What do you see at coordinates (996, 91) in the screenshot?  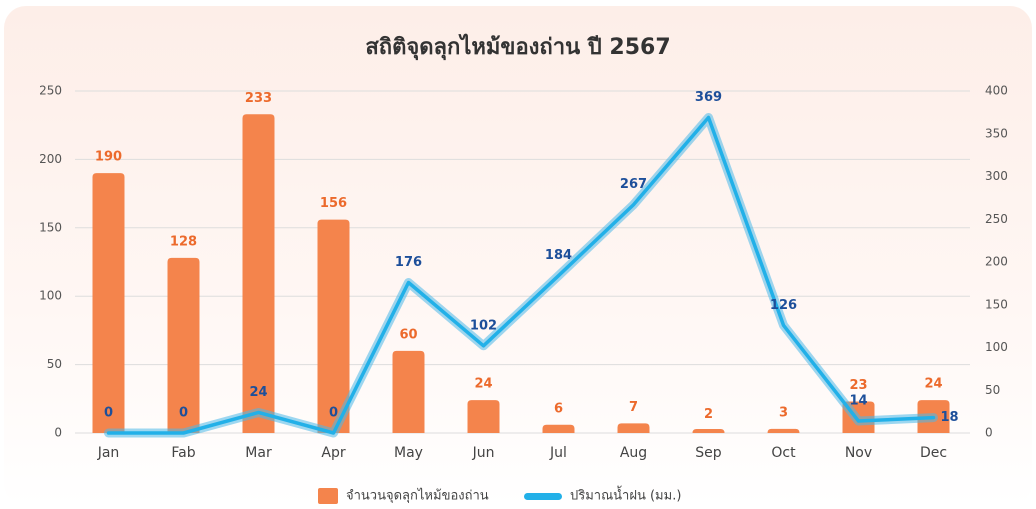 I see `y2-tick-label: 400` at bounding box center [996, 91].